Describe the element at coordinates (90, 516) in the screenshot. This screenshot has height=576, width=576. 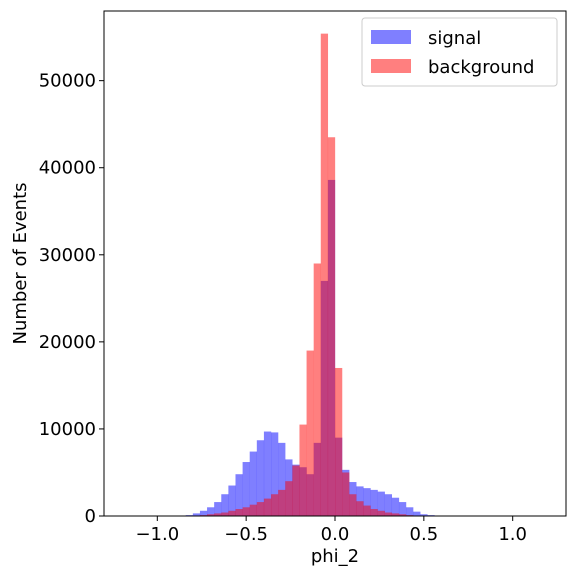
I see `y-tick-label: 0` at that location.